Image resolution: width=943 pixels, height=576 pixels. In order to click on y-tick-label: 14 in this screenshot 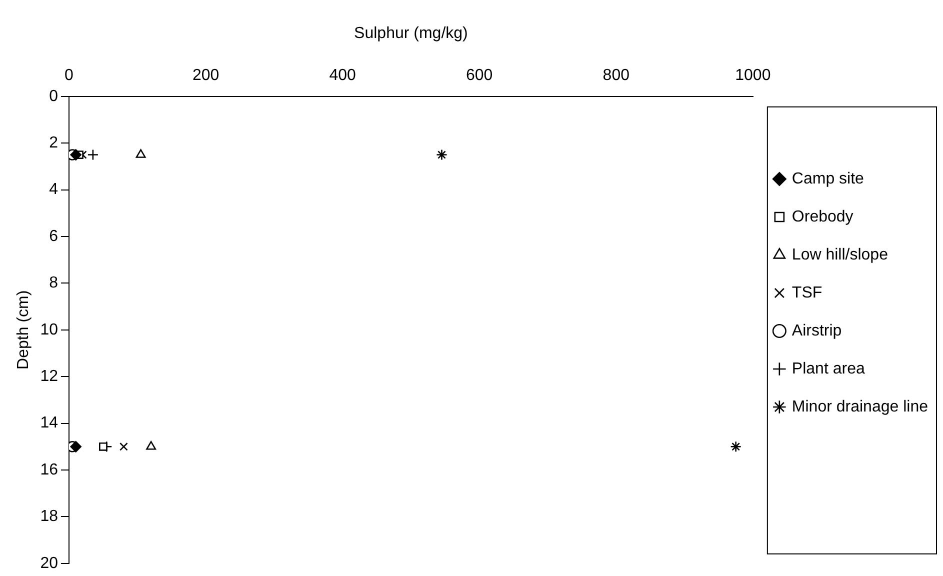, I will do `click(49, 423)`.